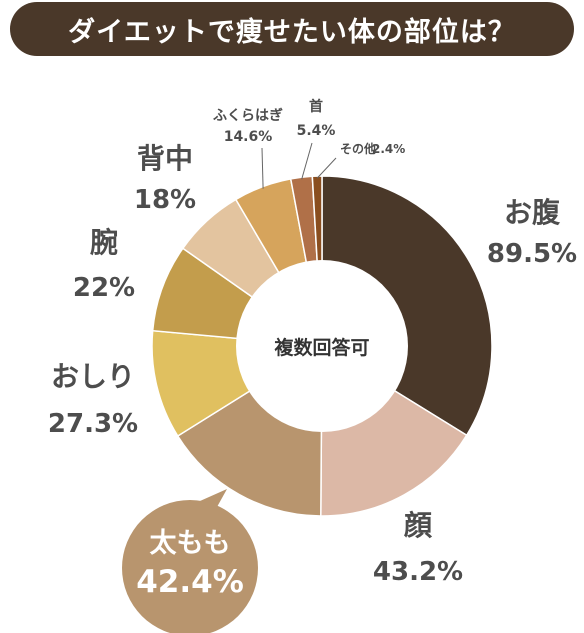 This screenshot has width=584, height=633. Describe the element at coordinates (248, 115) in the screenshot. I see `label-calf: ふくらはぎ` at that location.